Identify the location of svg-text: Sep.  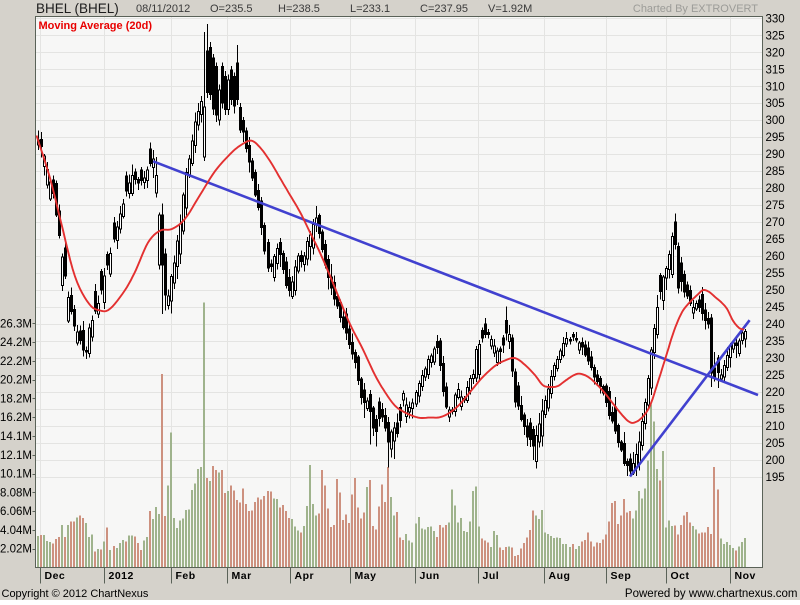
(621, 576).